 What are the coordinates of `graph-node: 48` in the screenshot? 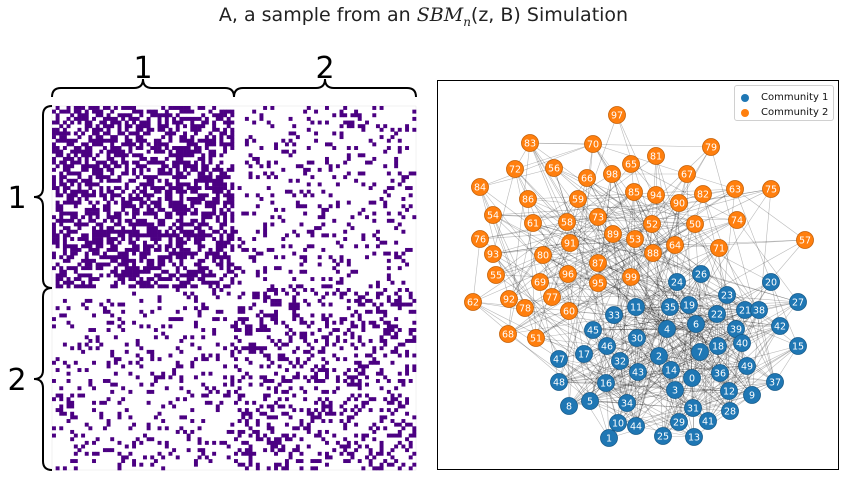 It's located at (559, 382).